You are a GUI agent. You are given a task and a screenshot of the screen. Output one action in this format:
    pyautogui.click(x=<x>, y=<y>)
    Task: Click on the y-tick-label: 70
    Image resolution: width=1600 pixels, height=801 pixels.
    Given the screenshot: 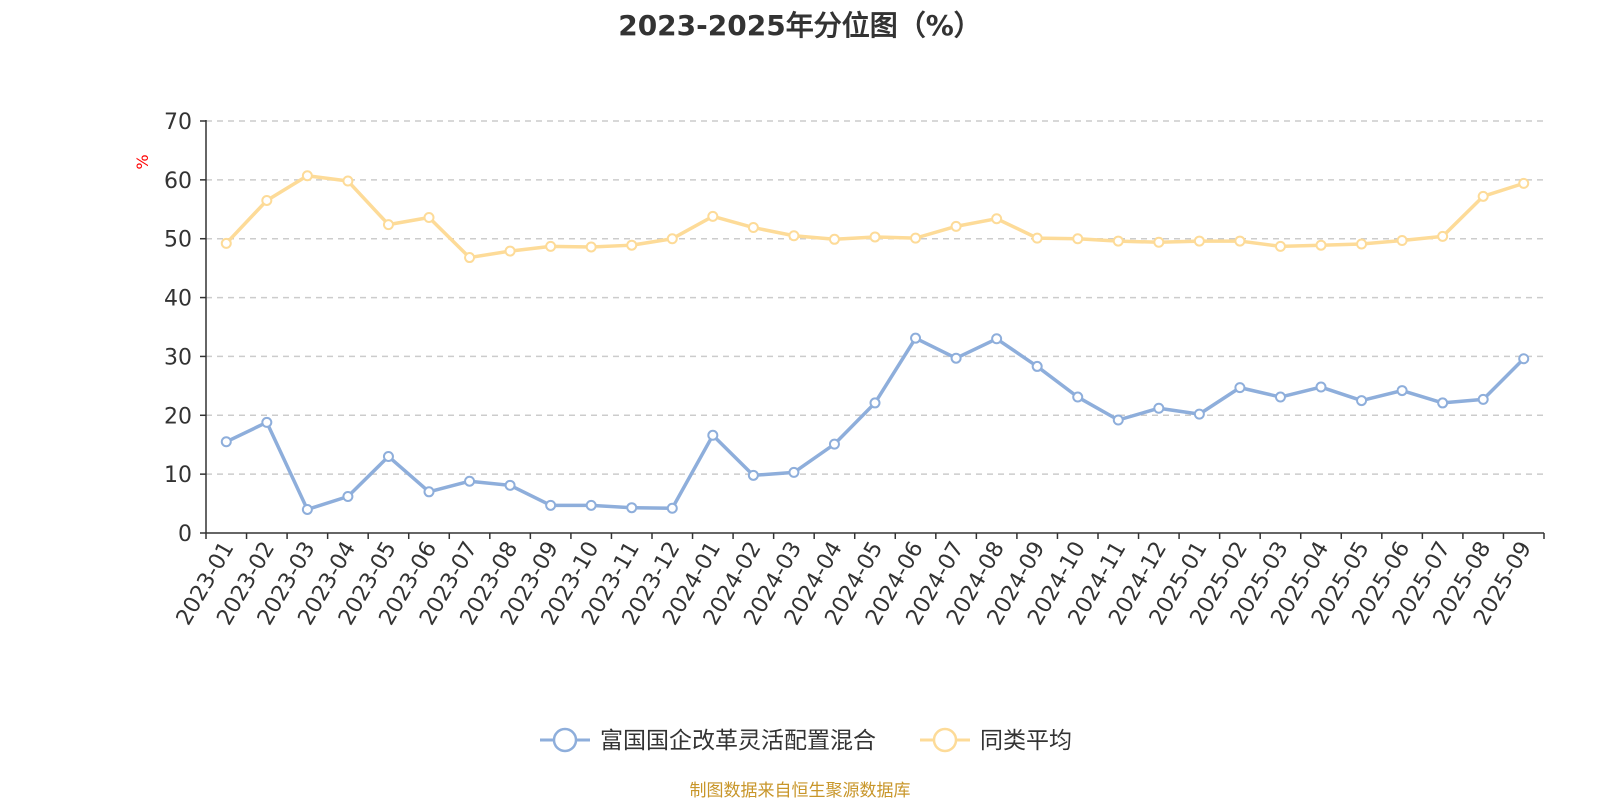 What is the action you would take?
    pyautogui.click(x=178, y=122)
    